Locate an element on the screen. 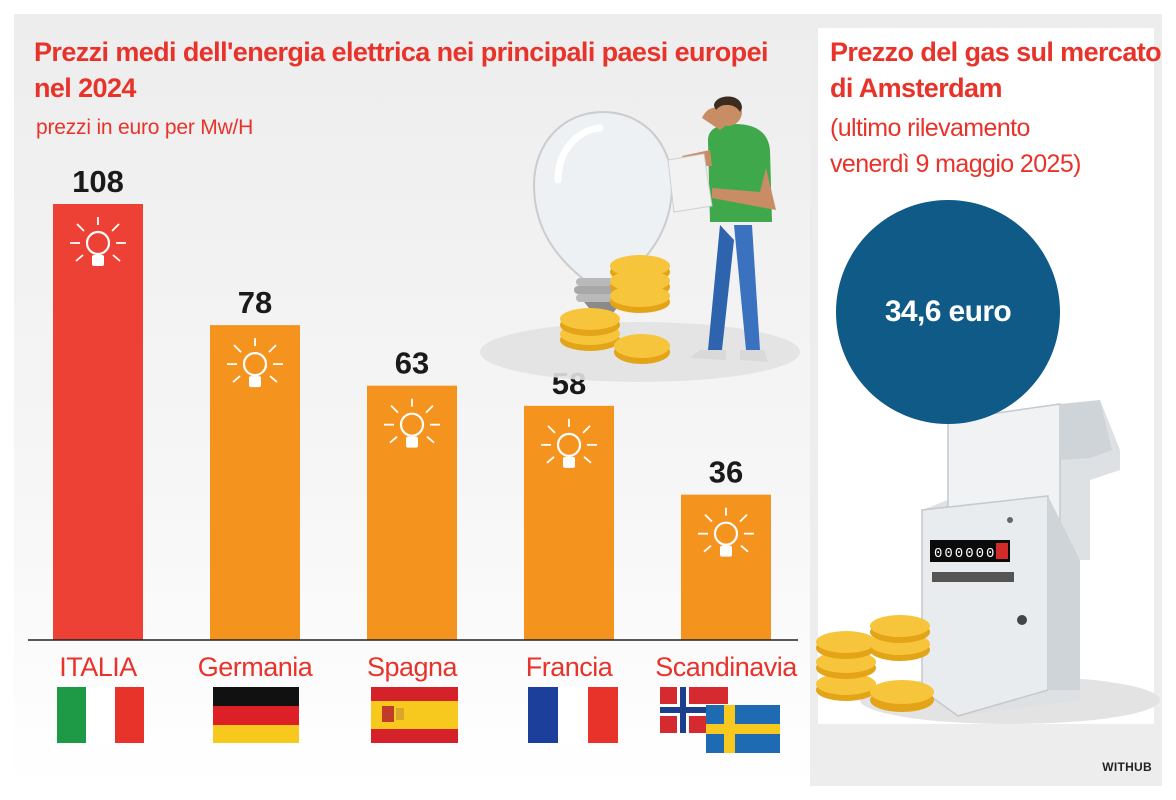 The image size is (1176, 800). flag-spain-icon is located at coordinates (414, 715).